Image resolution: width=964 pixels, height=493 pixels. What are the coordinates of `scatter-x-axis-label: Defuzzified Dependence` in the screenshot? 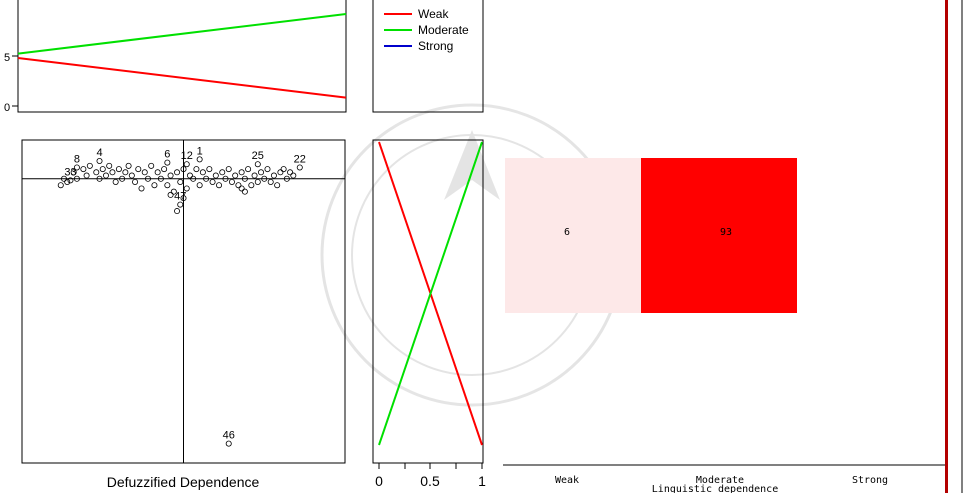 It's located at (183, 482).